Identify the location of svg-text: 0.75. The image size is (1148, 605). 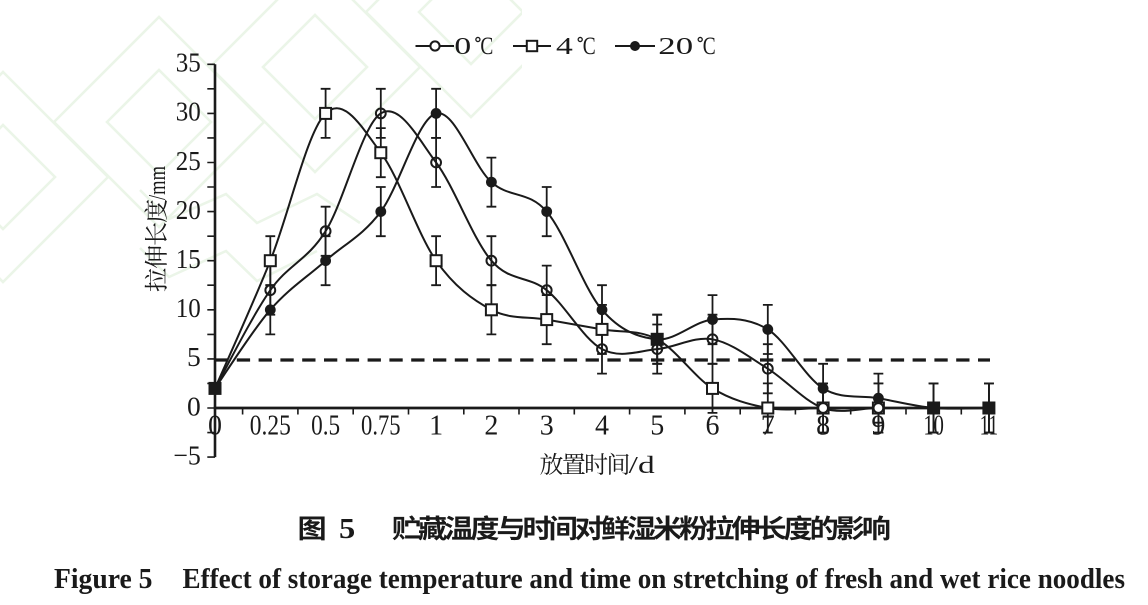
(381, 426).